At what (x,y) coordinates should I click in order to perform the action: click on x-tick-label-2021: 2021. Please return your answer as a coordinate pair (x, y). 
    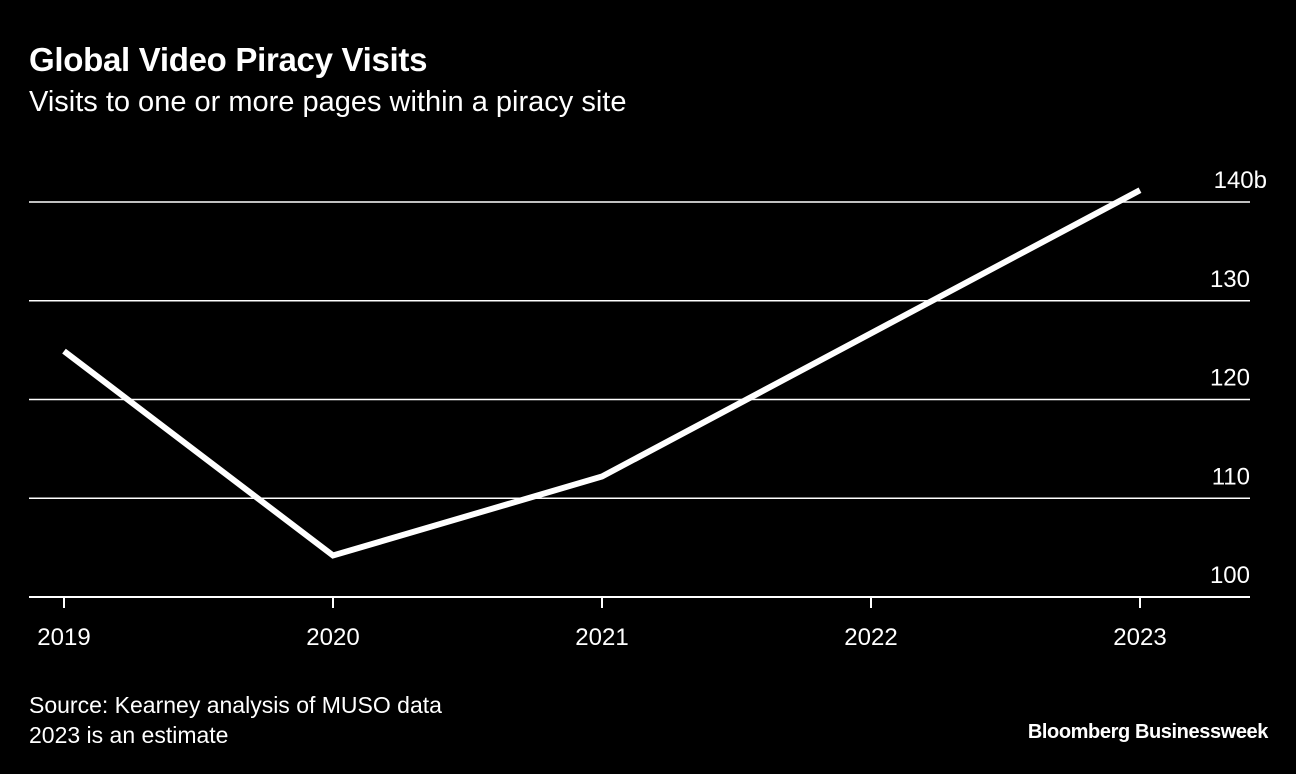
    Looking at the image, I should click on (601, 637).